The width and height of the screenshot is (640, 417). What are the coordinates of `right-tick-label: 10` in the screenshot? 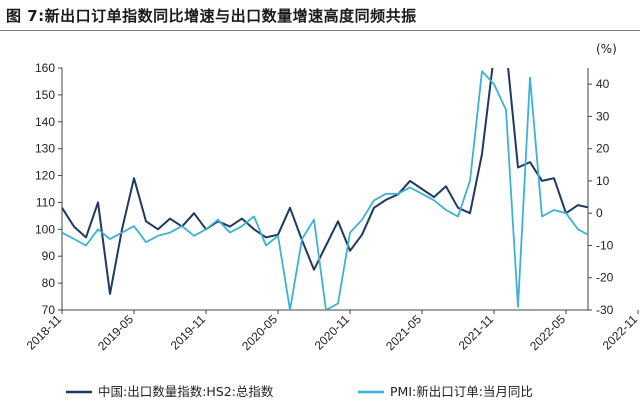 It's located at (603, 181).